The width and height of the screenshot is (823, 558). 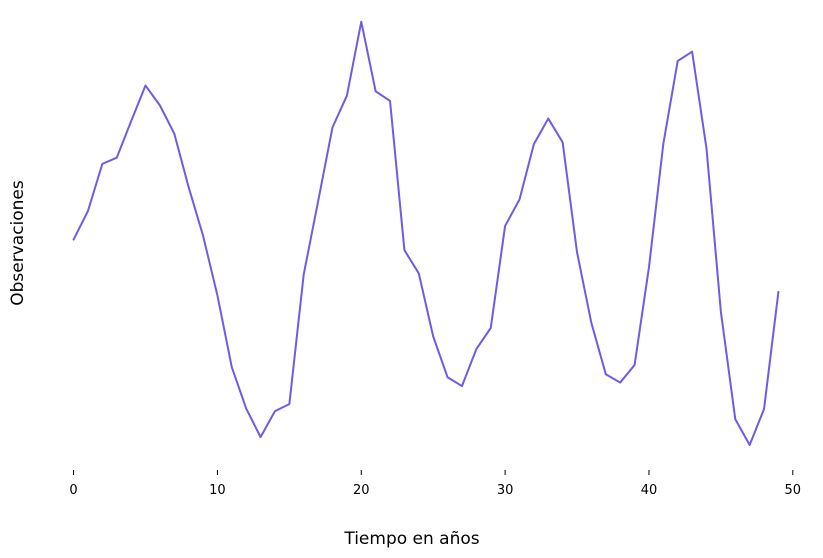 What do you see at coordinates (505, 490) in the screenshot?
I see `x-tick-label: 30` at bounding box center [505, 490].